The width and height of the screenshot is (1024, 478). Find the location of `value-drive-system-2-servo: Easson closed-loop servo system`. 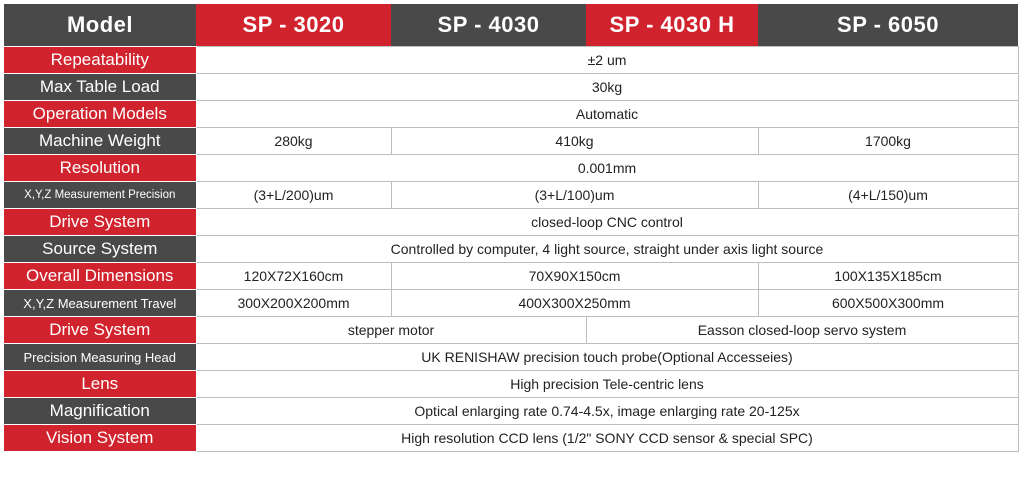

value-drive-system-2-servo: Easson closed-loop servo system is located at coordinates (802, 330).